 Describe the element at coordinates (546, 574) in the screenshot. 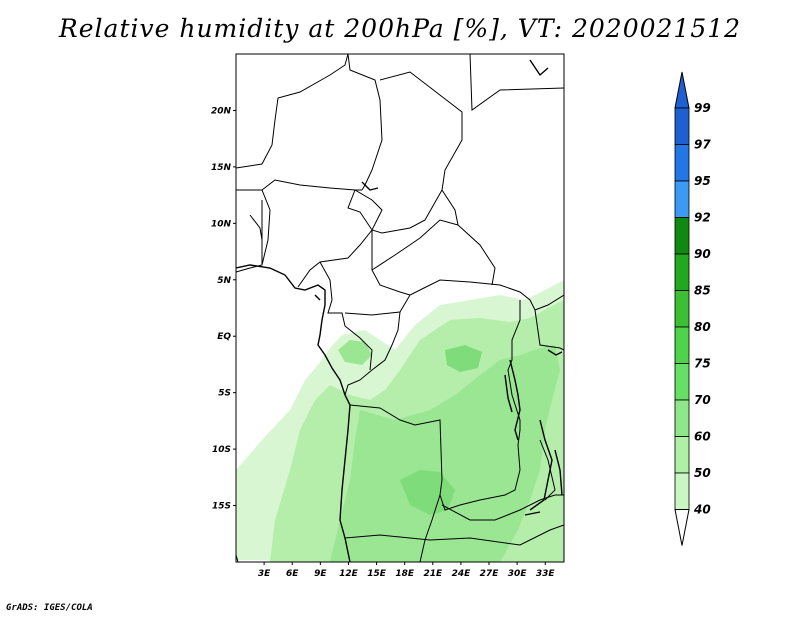

I see `lon-label-10: 33E` at that location.